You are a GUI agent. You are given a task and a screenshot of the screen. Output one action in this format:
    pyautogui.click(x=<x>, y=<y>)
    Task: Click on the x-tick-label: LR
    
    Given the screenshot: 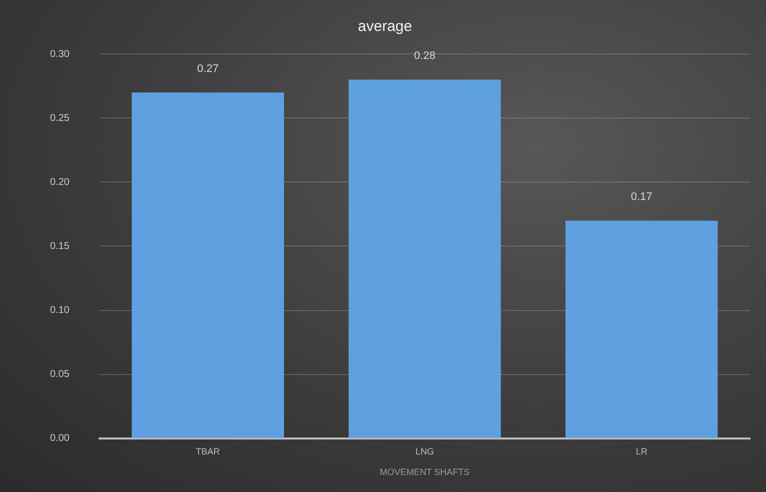 What is the action you would take?
    pyautogui.click(x=642, y=451)
    